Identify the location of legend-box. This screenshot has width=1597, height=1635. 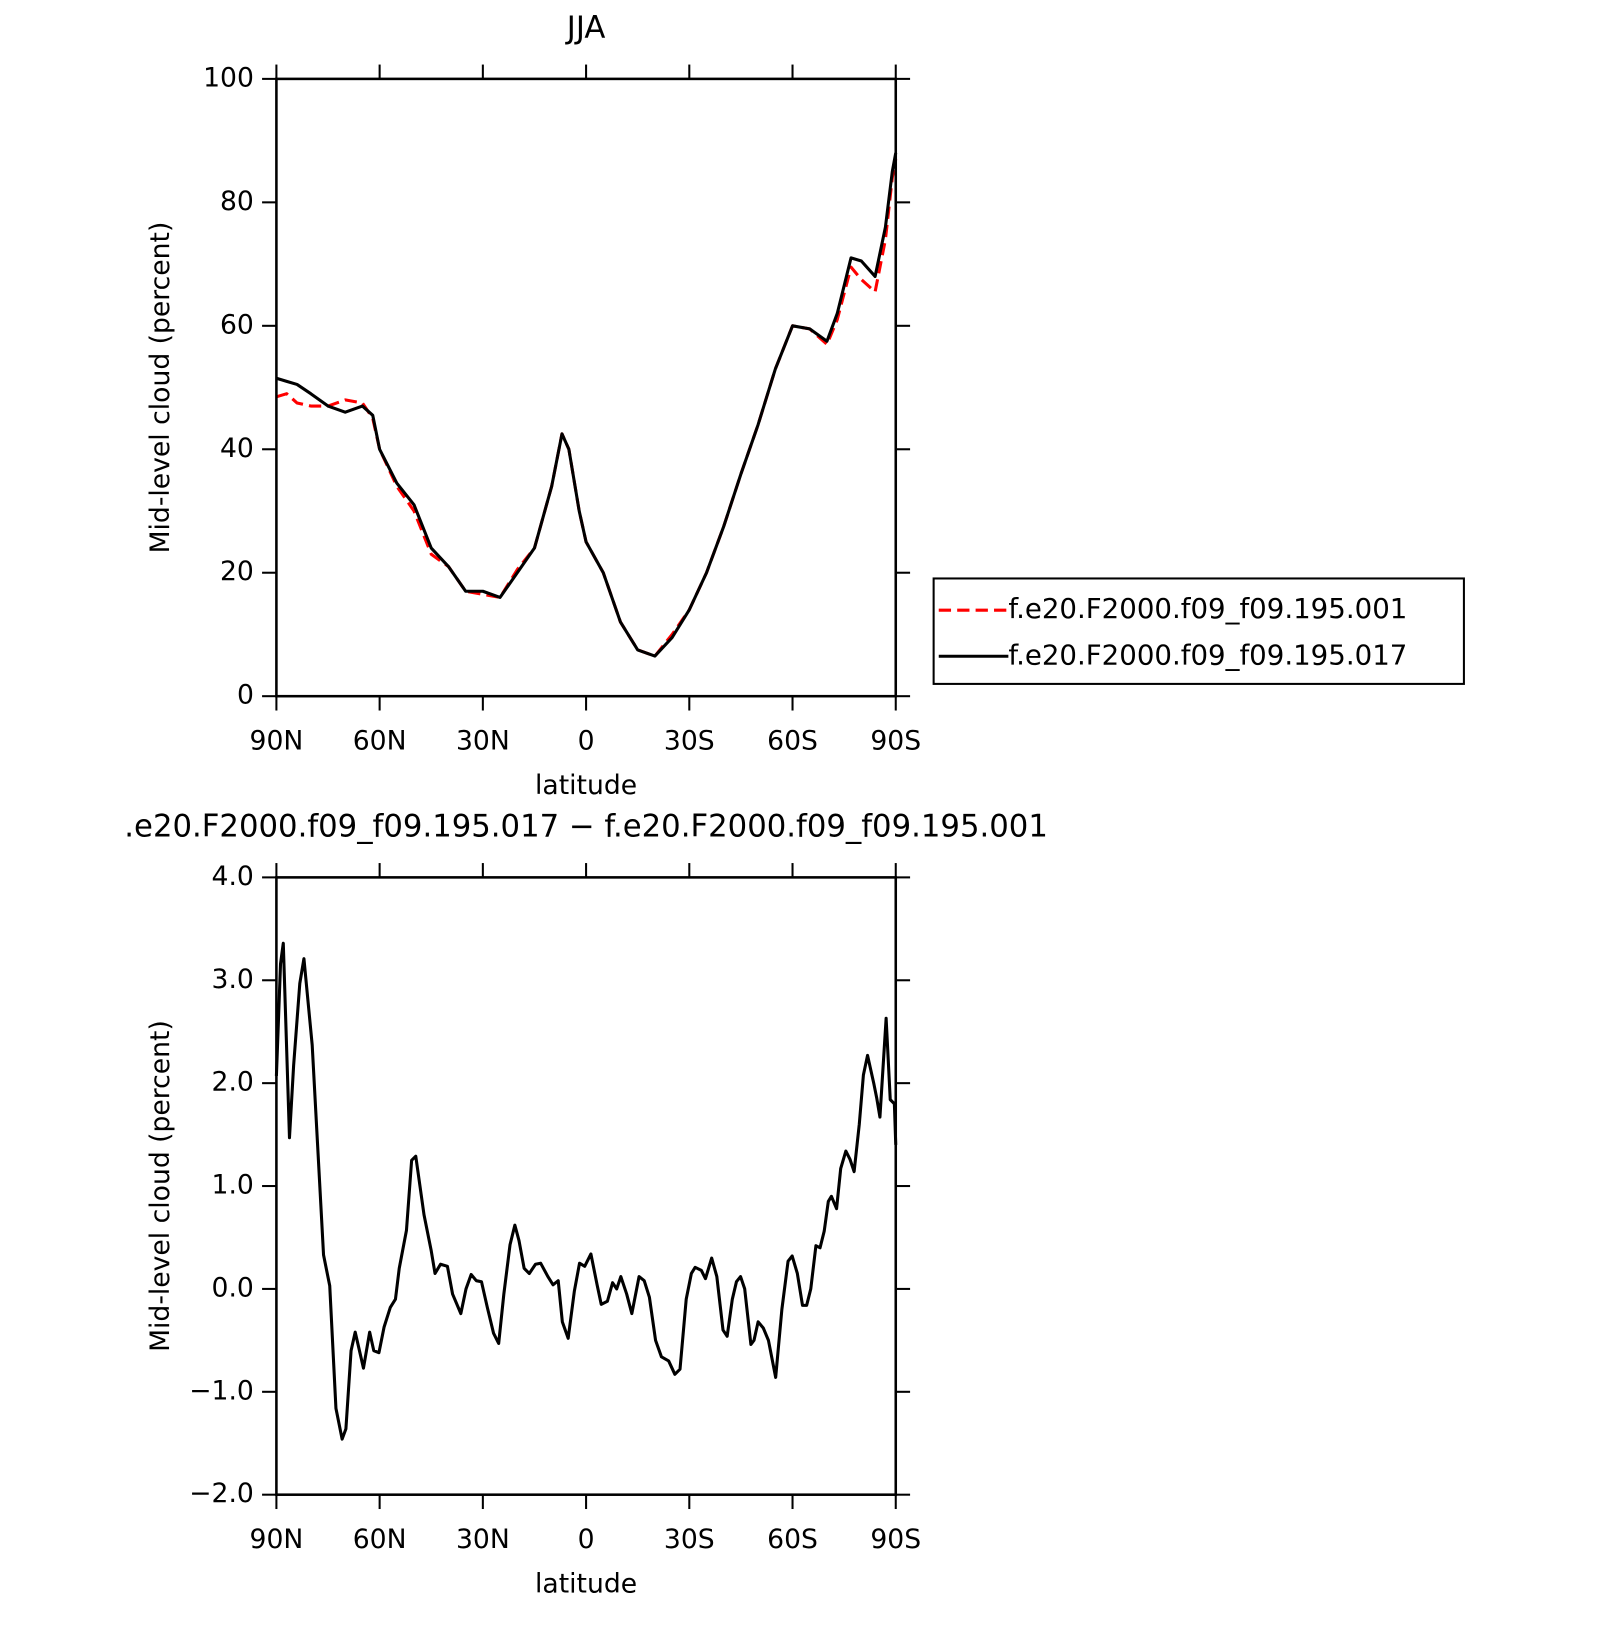
(1198, 631).